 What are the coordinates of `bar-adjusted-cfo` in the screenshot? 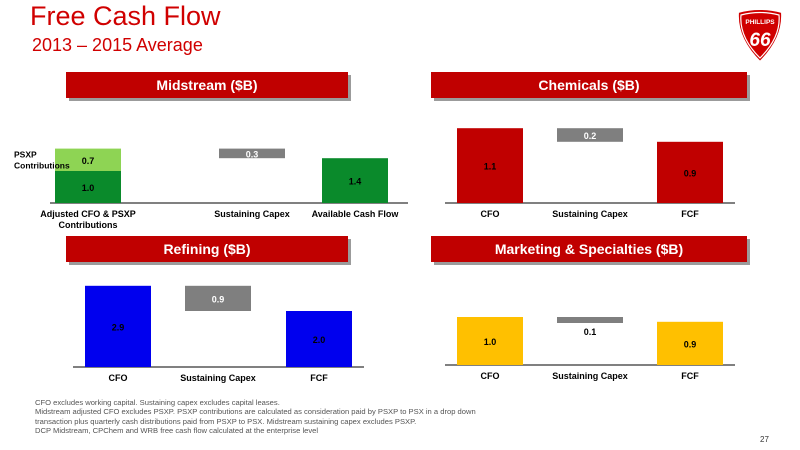 It's located at (88, 187).